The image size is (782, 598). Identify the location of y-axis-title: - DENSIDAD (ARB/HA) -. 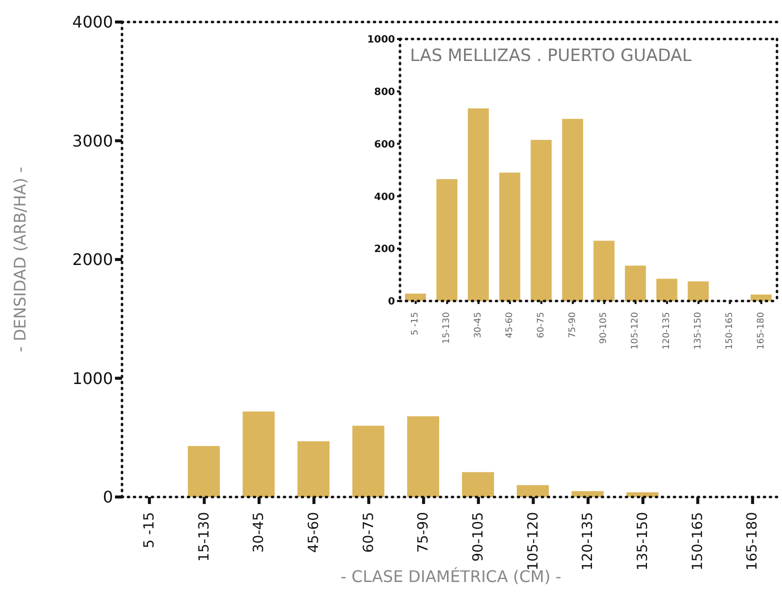
(20, 259).